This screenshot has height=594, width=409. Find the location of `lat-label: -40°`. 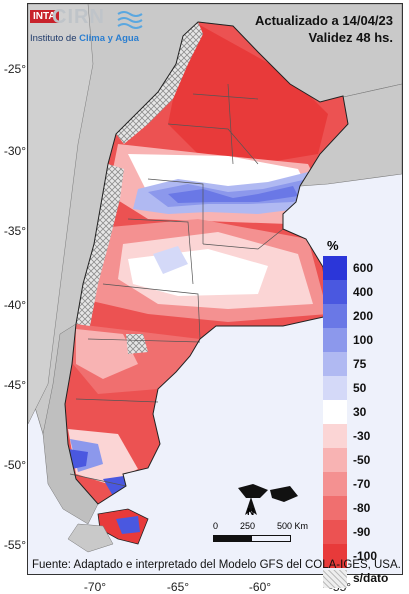

lat-label: -40° is located at coordinates (14, 305).